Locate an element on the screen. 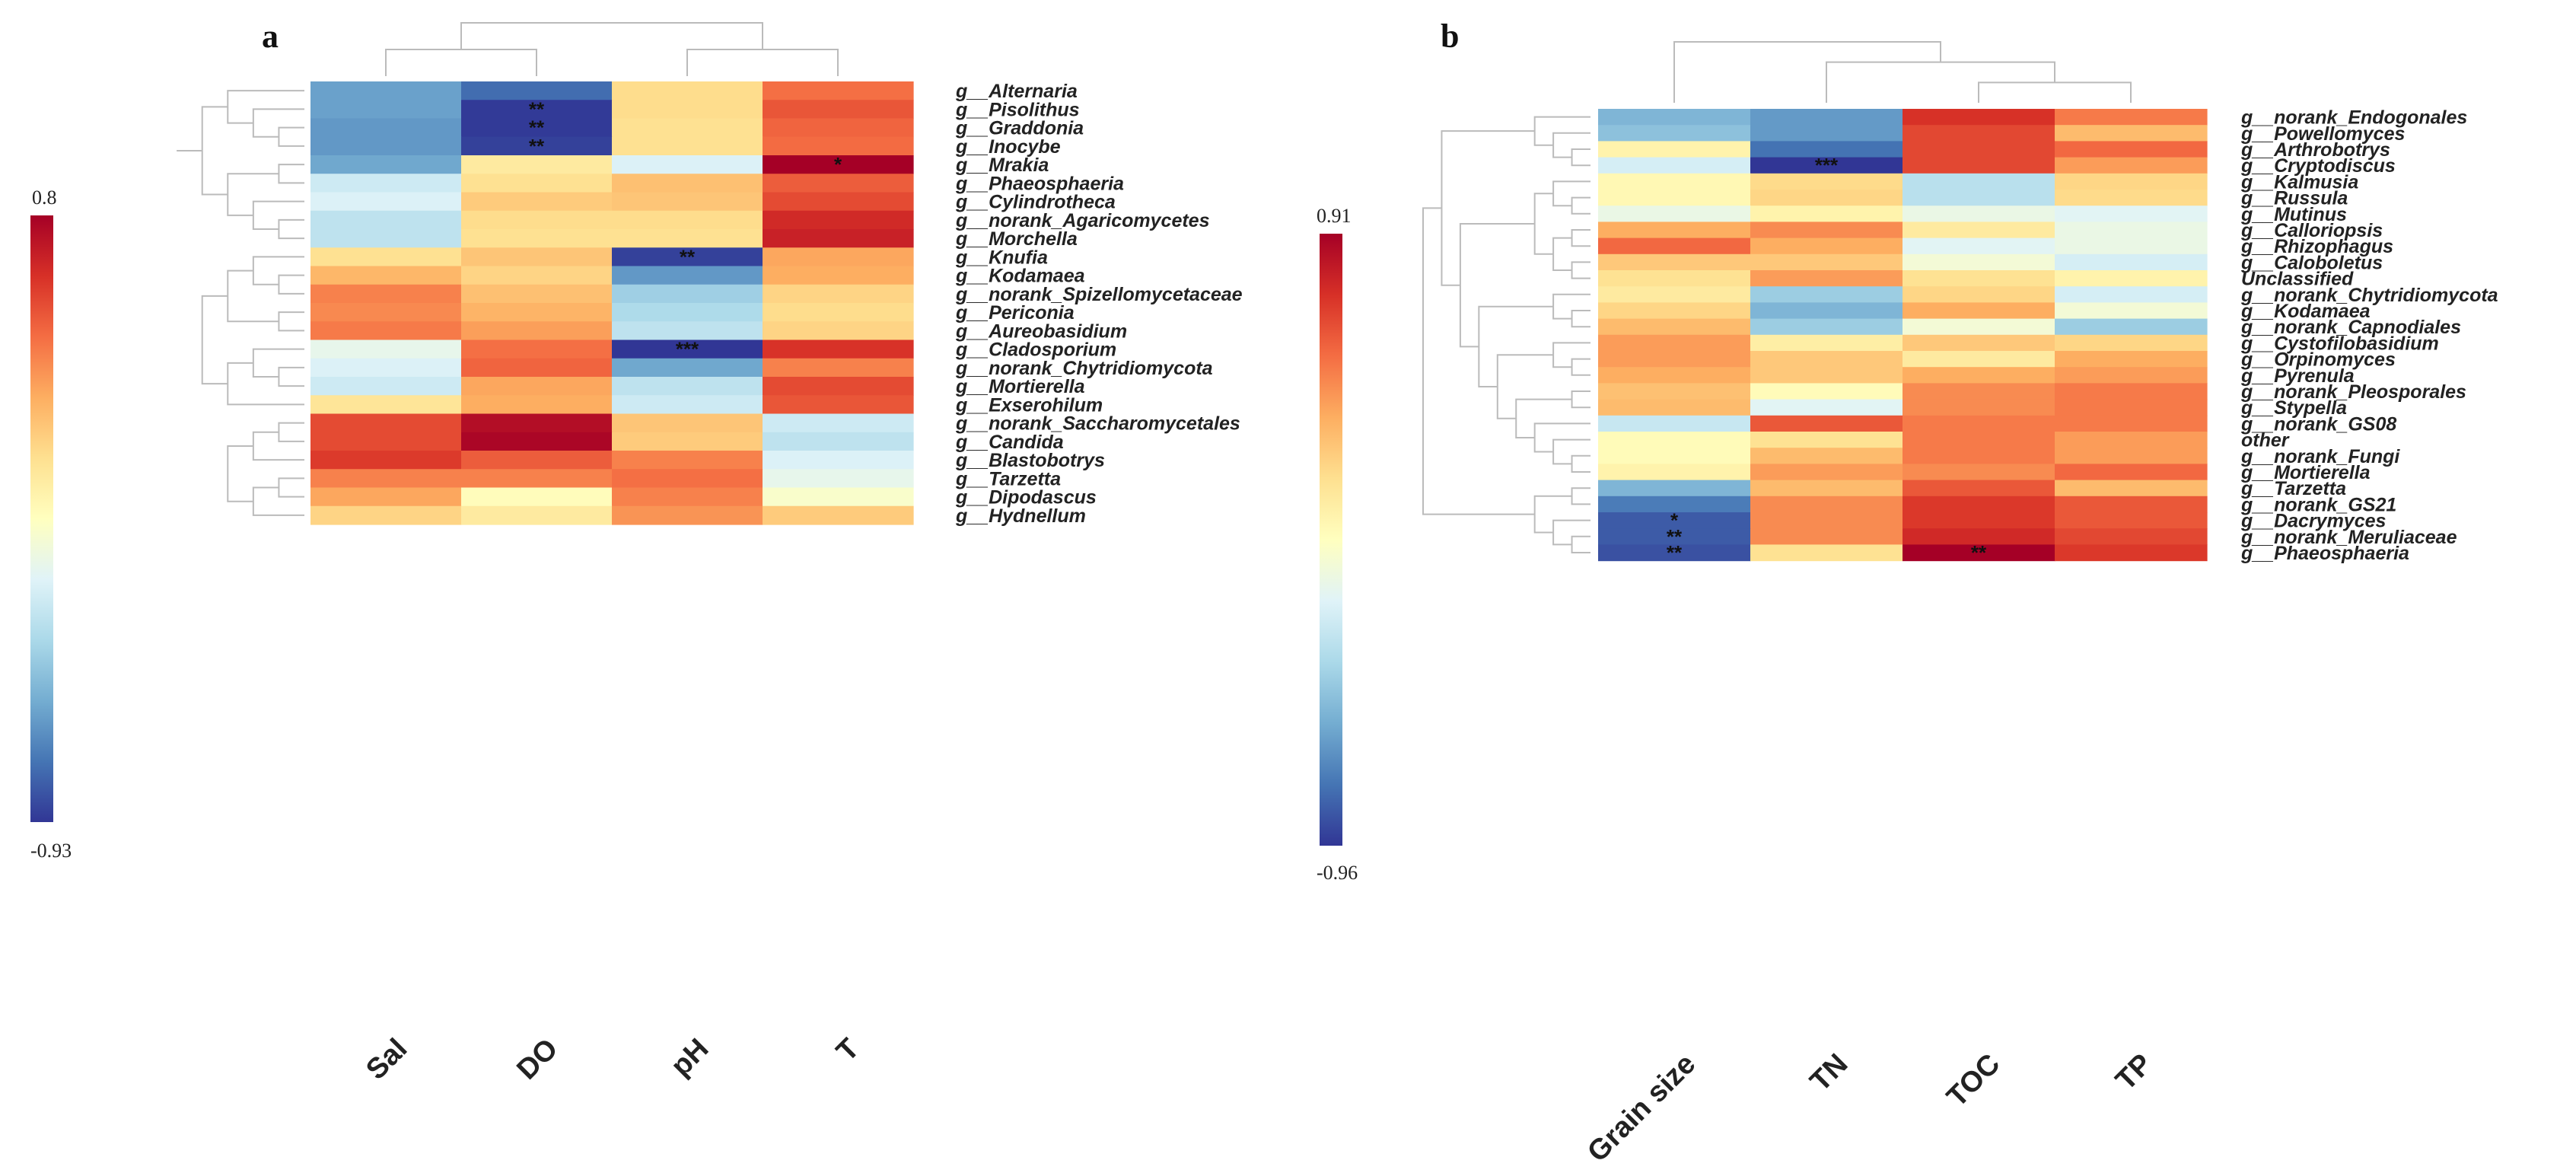 The height and width of the screenshot is (1173, 2576). heatmap-cells is located at coordinates (612, 303).